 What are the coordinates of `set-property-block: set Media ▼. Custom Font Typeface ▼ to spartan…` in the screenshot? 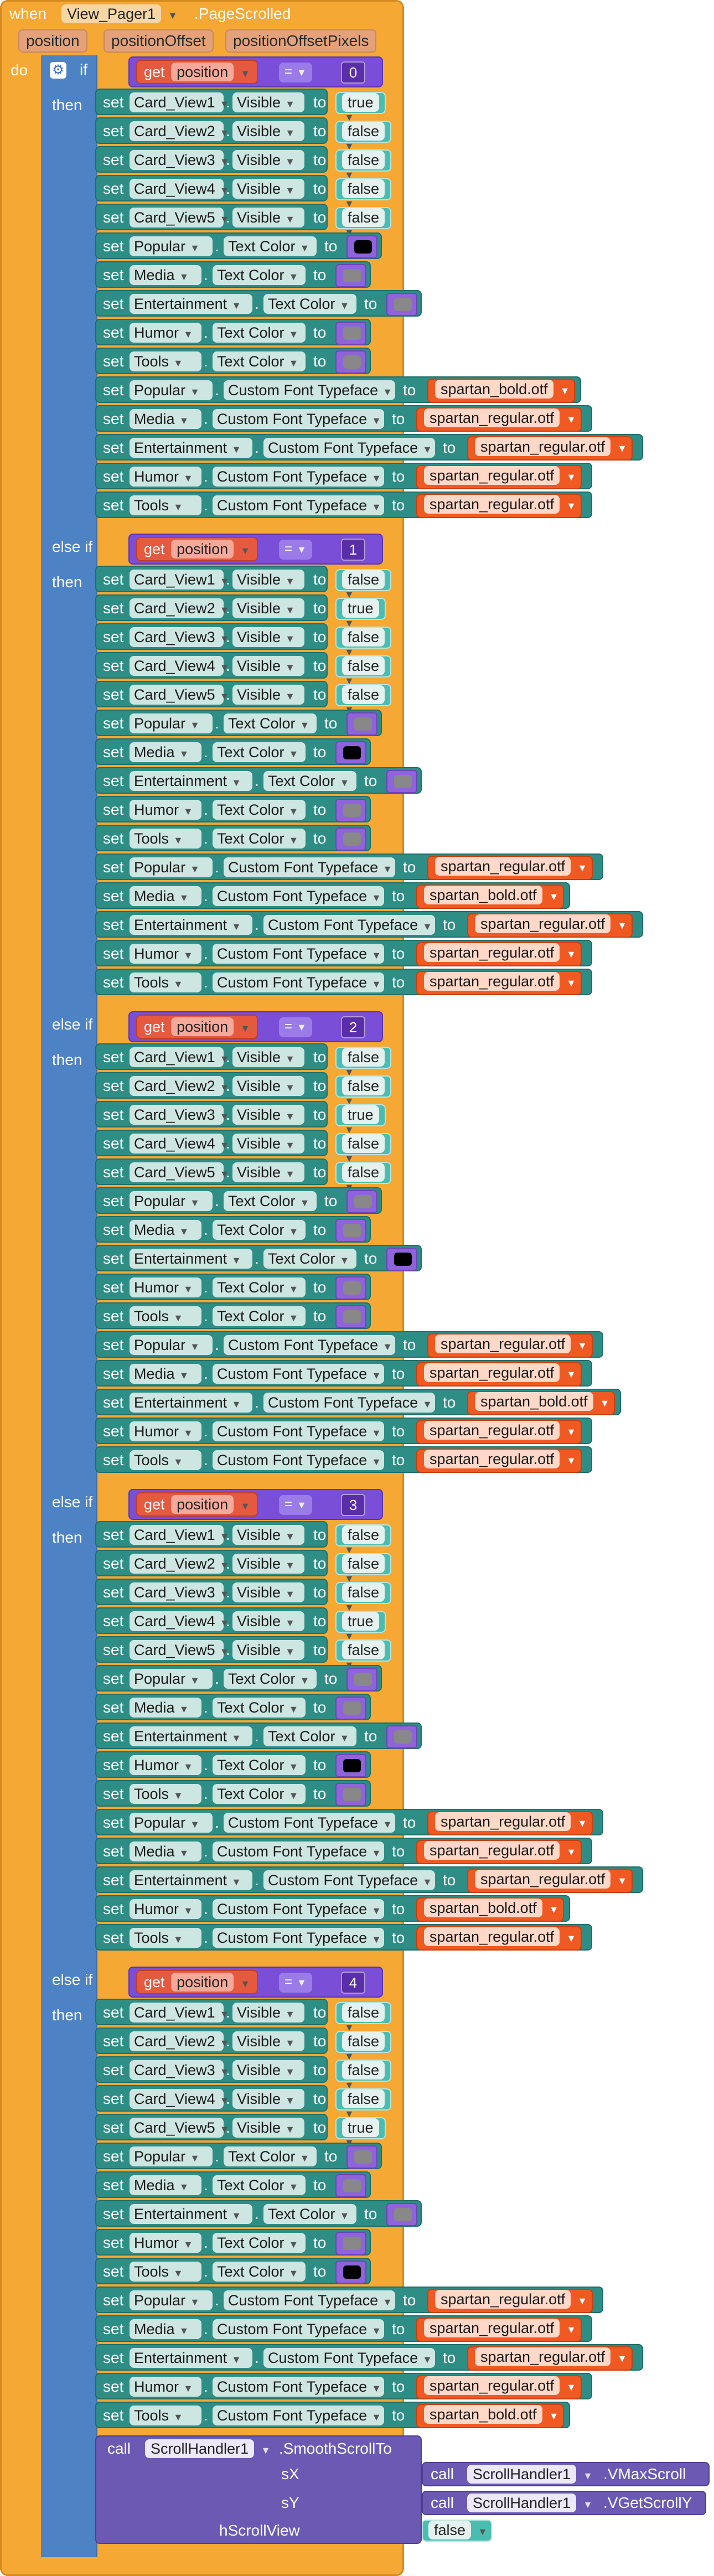 It's located at (343, 1851).